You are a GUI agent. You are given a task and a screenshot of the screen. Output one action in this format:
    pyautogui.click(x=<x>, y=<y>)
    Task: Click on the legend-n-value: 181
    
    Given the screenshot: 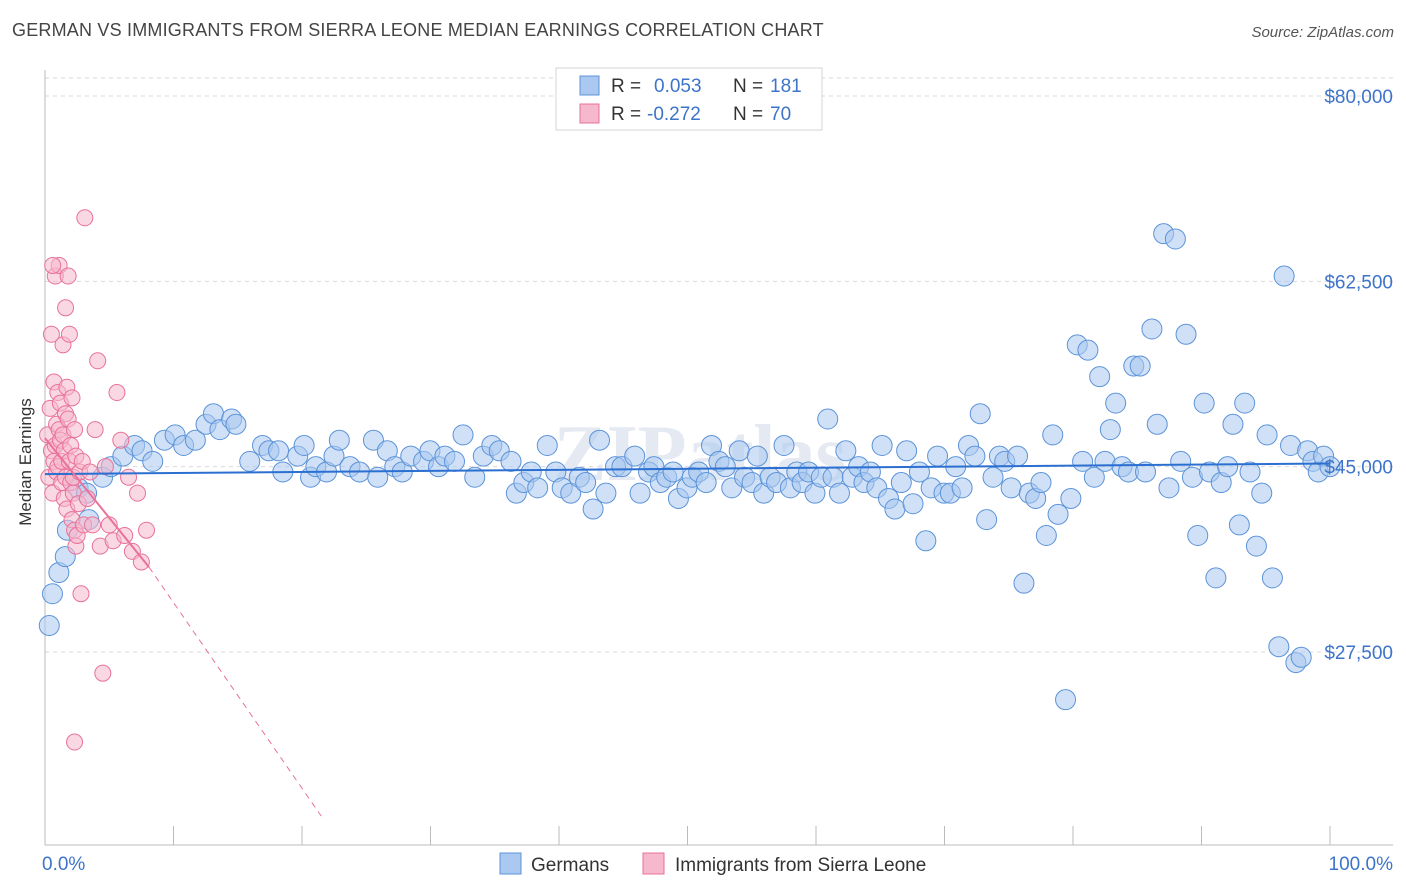 What is the action you would take?
    pyautogui.click(x=786, y=86)
    